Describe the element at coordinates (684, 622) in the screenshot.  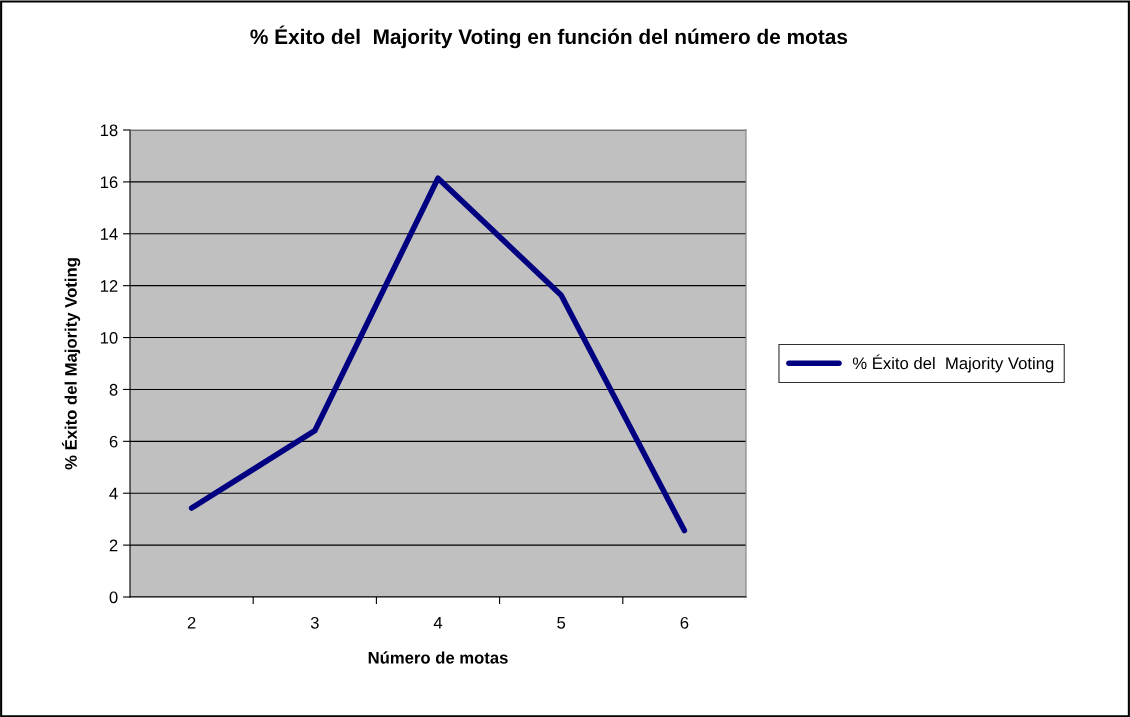
I see `x-tick-label: 6` at that location.